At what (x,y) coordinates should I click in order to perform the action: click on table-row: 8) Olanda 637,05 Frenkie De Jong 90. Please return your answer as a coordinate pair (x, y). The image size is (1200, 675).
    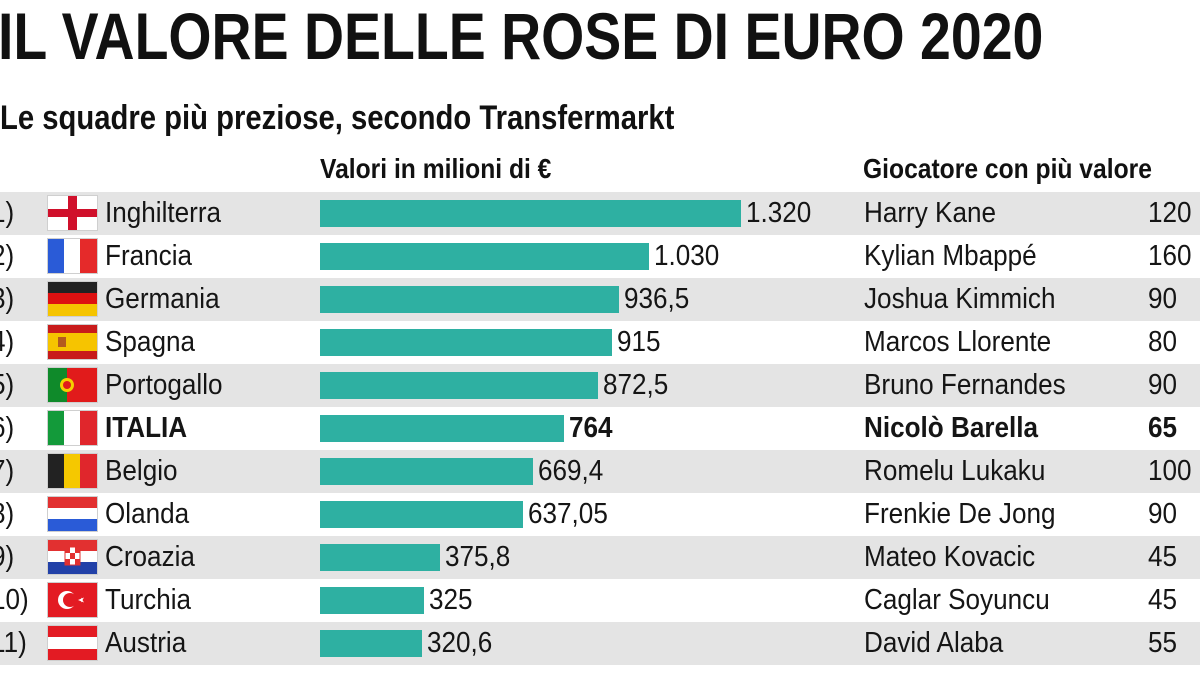
    Looking at the image, I should click on (600, 514).